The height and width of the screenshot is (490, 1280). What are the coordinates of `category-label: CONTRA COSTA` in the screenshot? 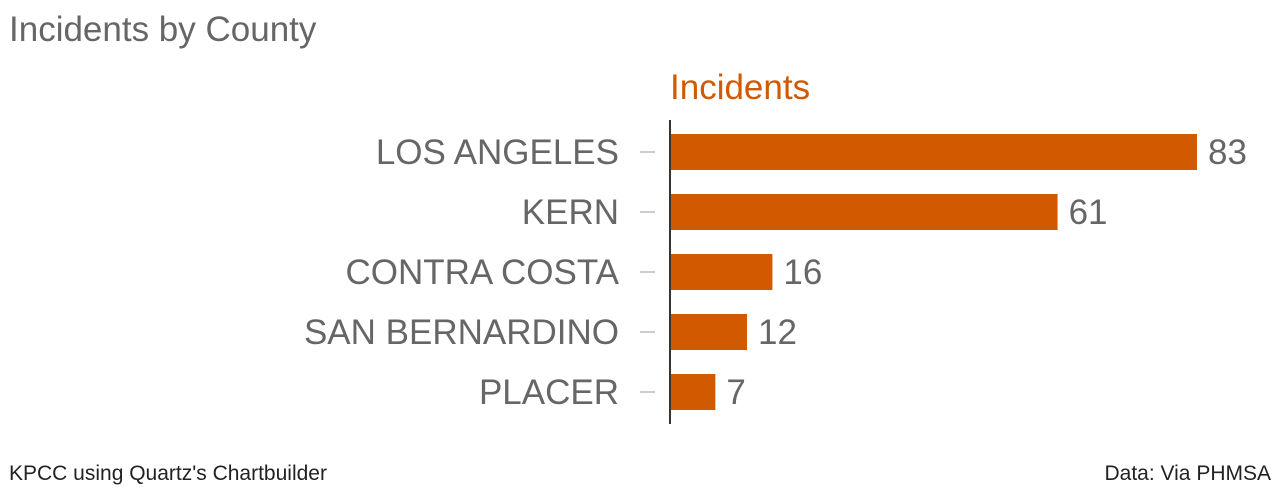 It's located at (482, 272).